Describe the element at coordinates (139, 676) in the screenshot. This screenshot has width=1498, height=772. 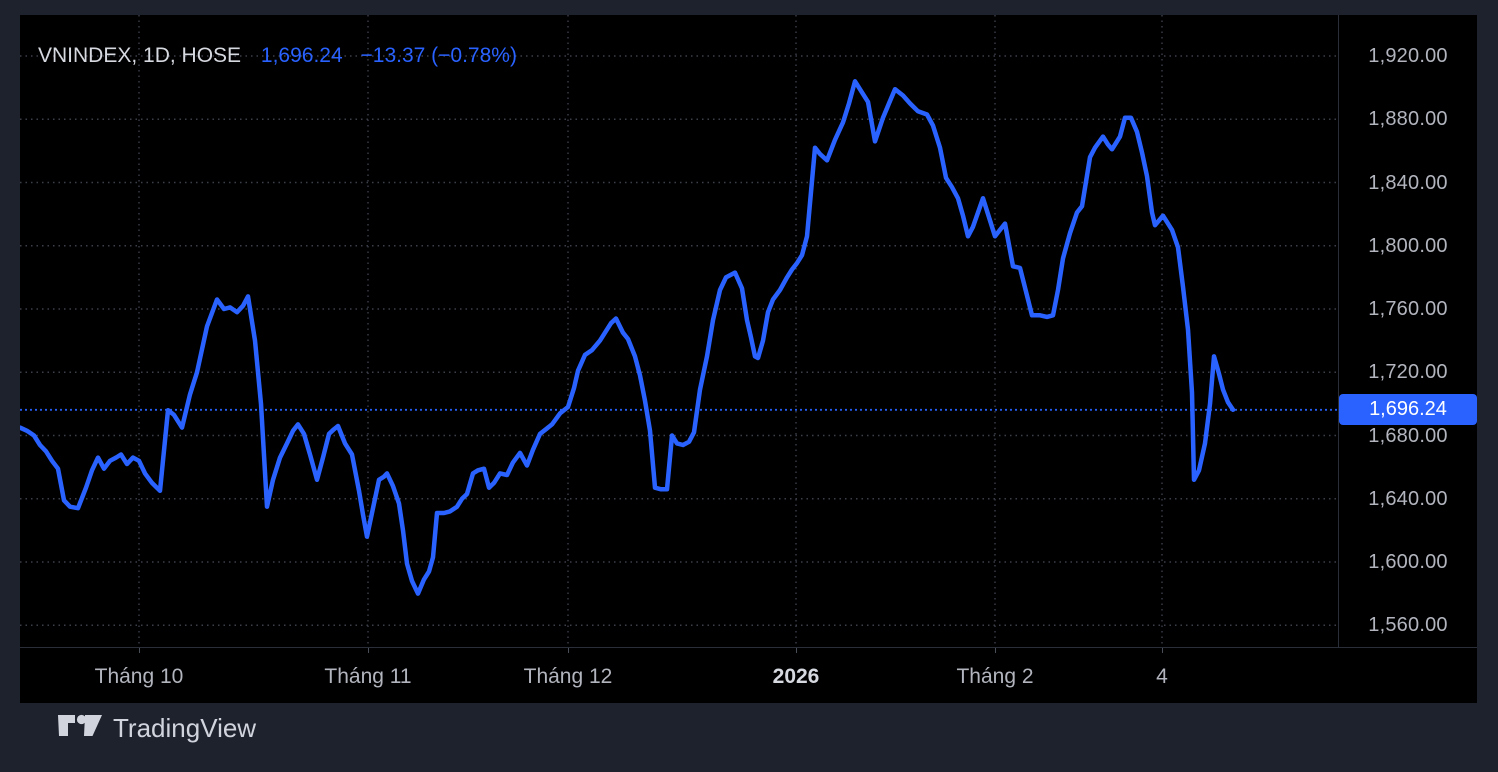
I see `x-axis-label: Tháng 10` at that location.